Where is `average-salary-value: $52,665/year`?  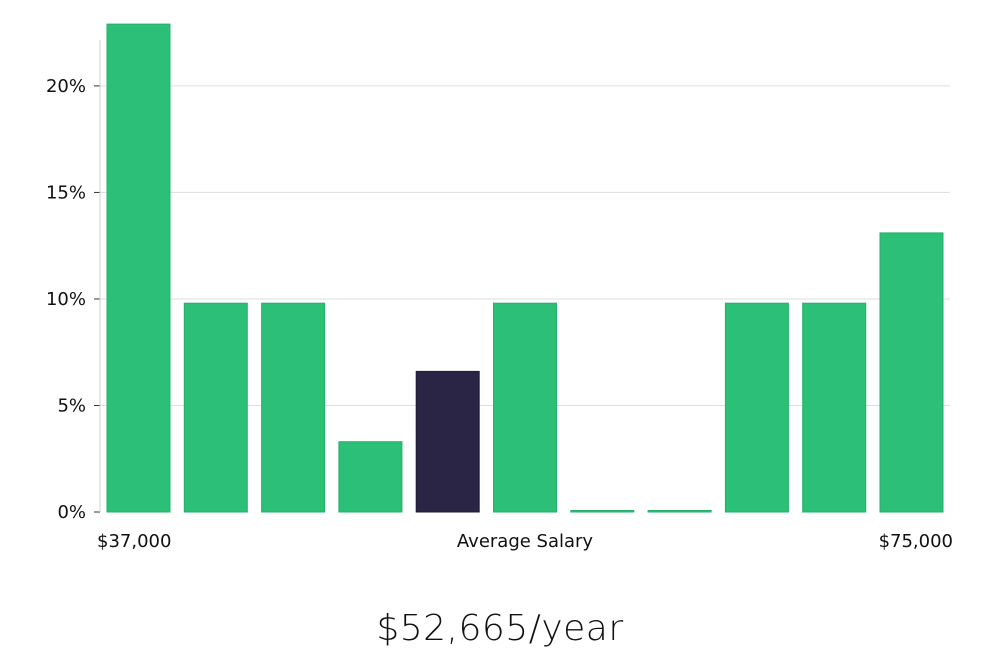 average-salary-value: $52,665/year is located at coordinates (500, 628).